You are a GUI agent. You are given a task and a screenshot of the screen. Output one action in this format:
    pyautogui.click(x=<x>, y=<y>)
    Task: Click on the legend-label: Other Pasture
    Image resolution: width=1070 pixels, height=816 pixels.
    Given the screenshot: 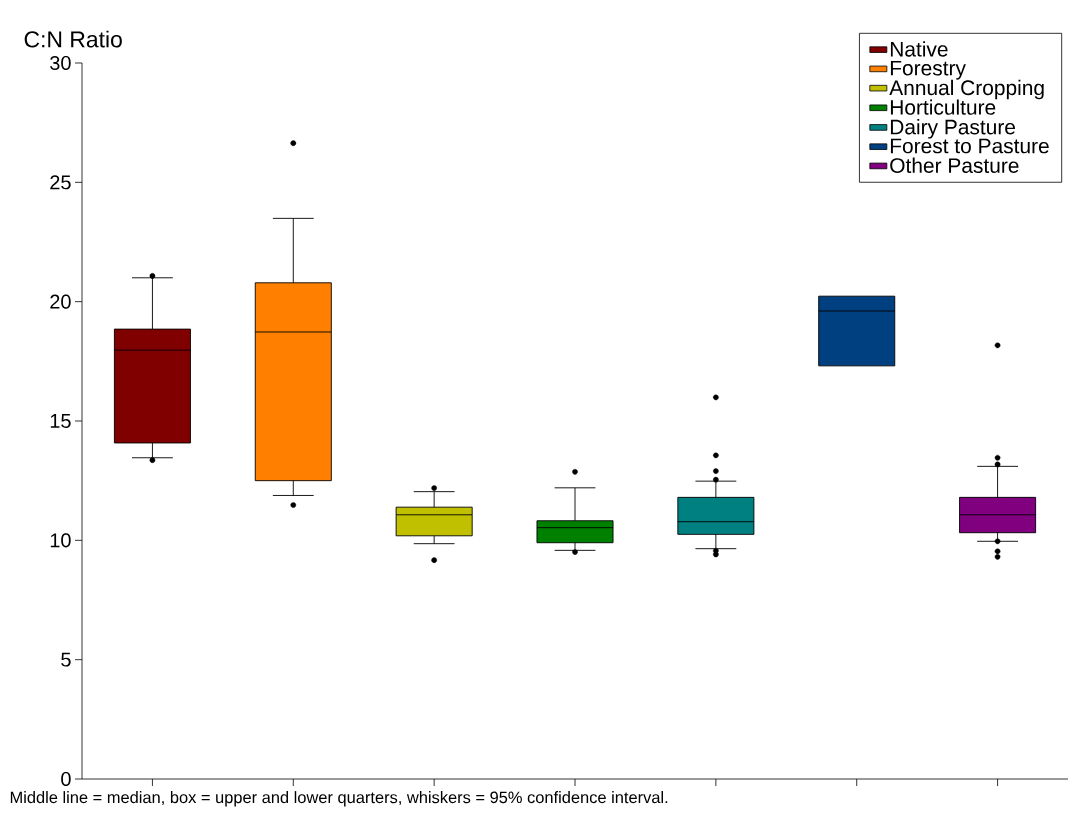 What is the action you would take?
    pyautogui.click(x=954, y=165)
    